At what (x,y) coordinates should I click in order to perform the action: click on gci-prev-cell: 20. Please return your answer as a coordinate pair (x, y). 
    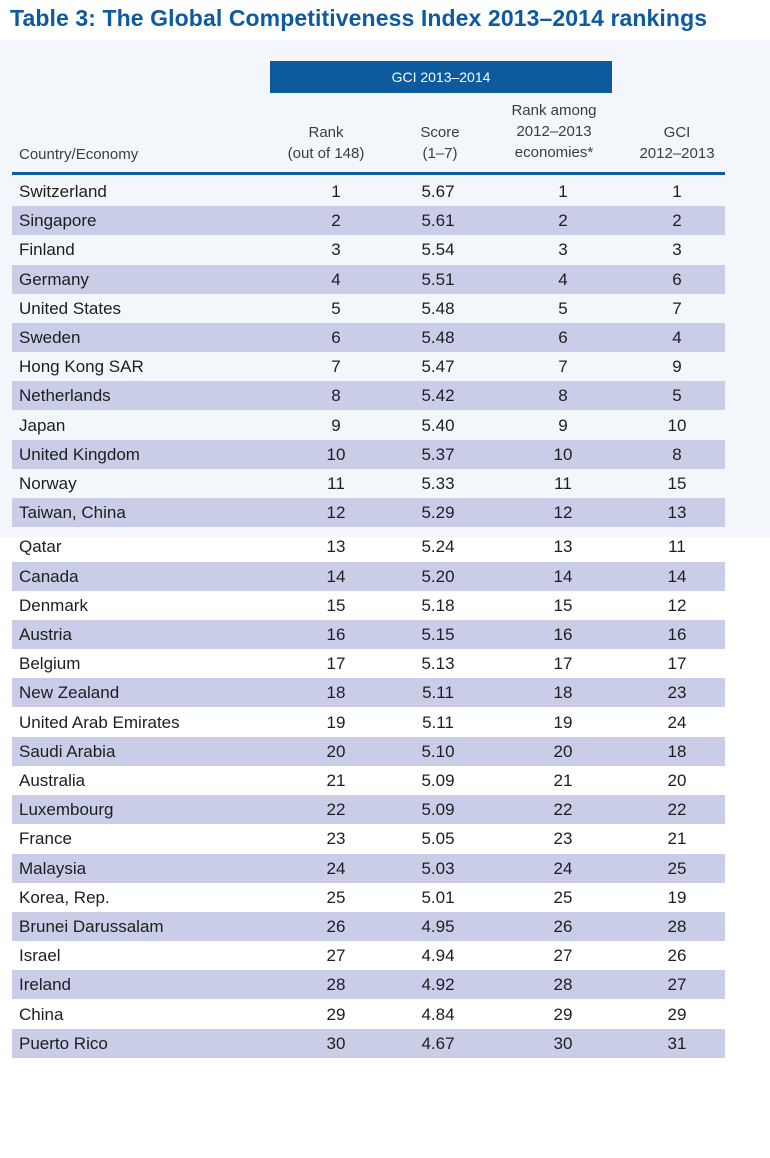
    Looking at the image, I should click on (677, 780).